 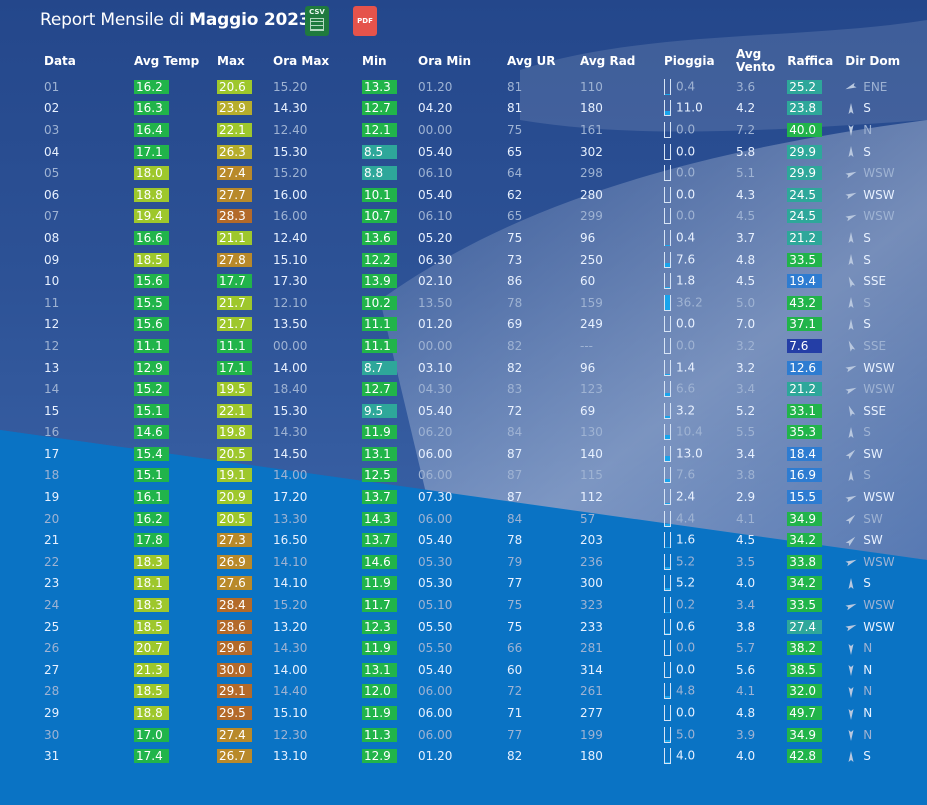 I want to click on cell-mn: 11.7, so click(x=382, y=605).